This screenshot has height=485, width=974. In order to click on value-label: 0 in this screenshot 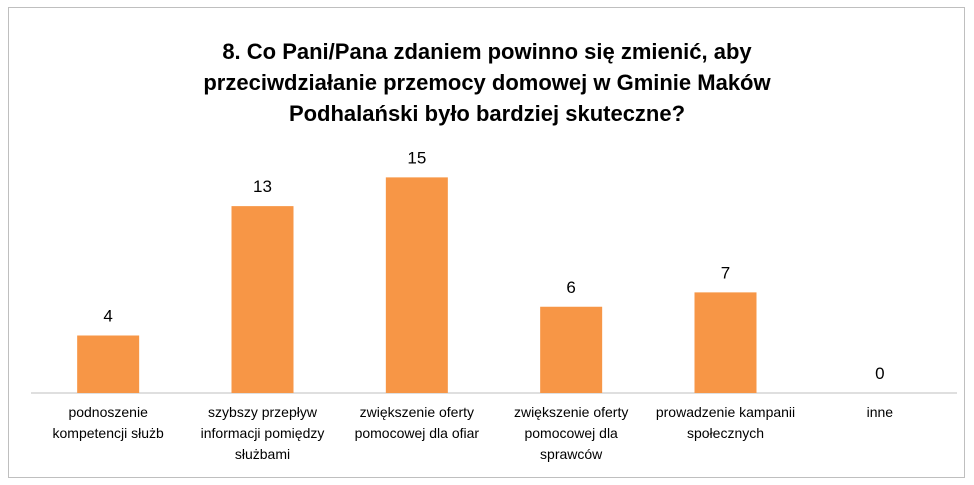, I will do `click(879, 373)`.